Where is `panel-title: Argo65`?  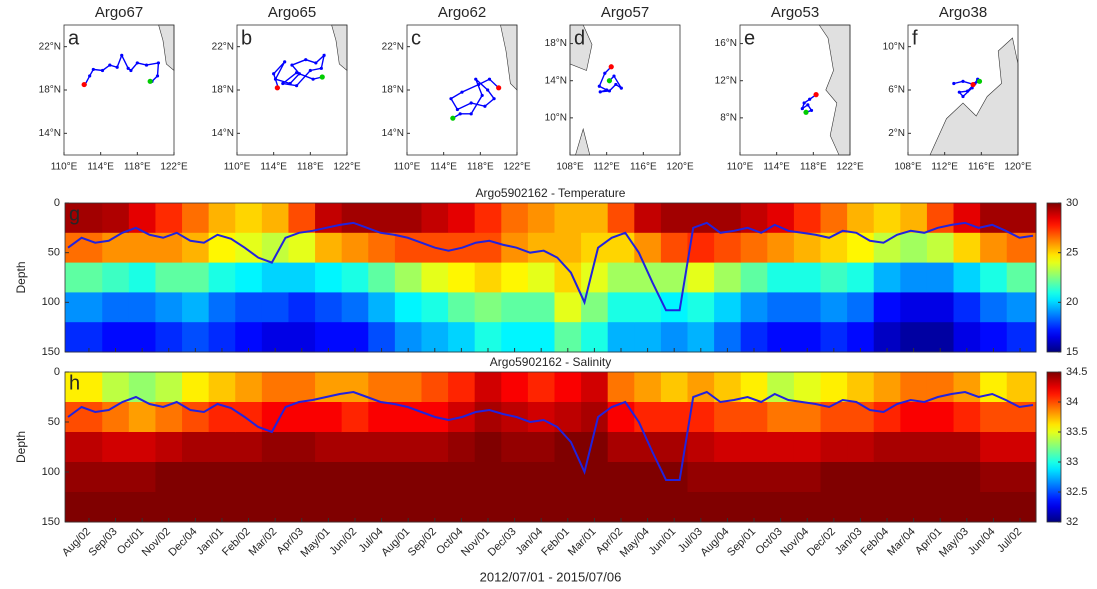
panel-title: Argo65 is located at coordinates (292, 12).